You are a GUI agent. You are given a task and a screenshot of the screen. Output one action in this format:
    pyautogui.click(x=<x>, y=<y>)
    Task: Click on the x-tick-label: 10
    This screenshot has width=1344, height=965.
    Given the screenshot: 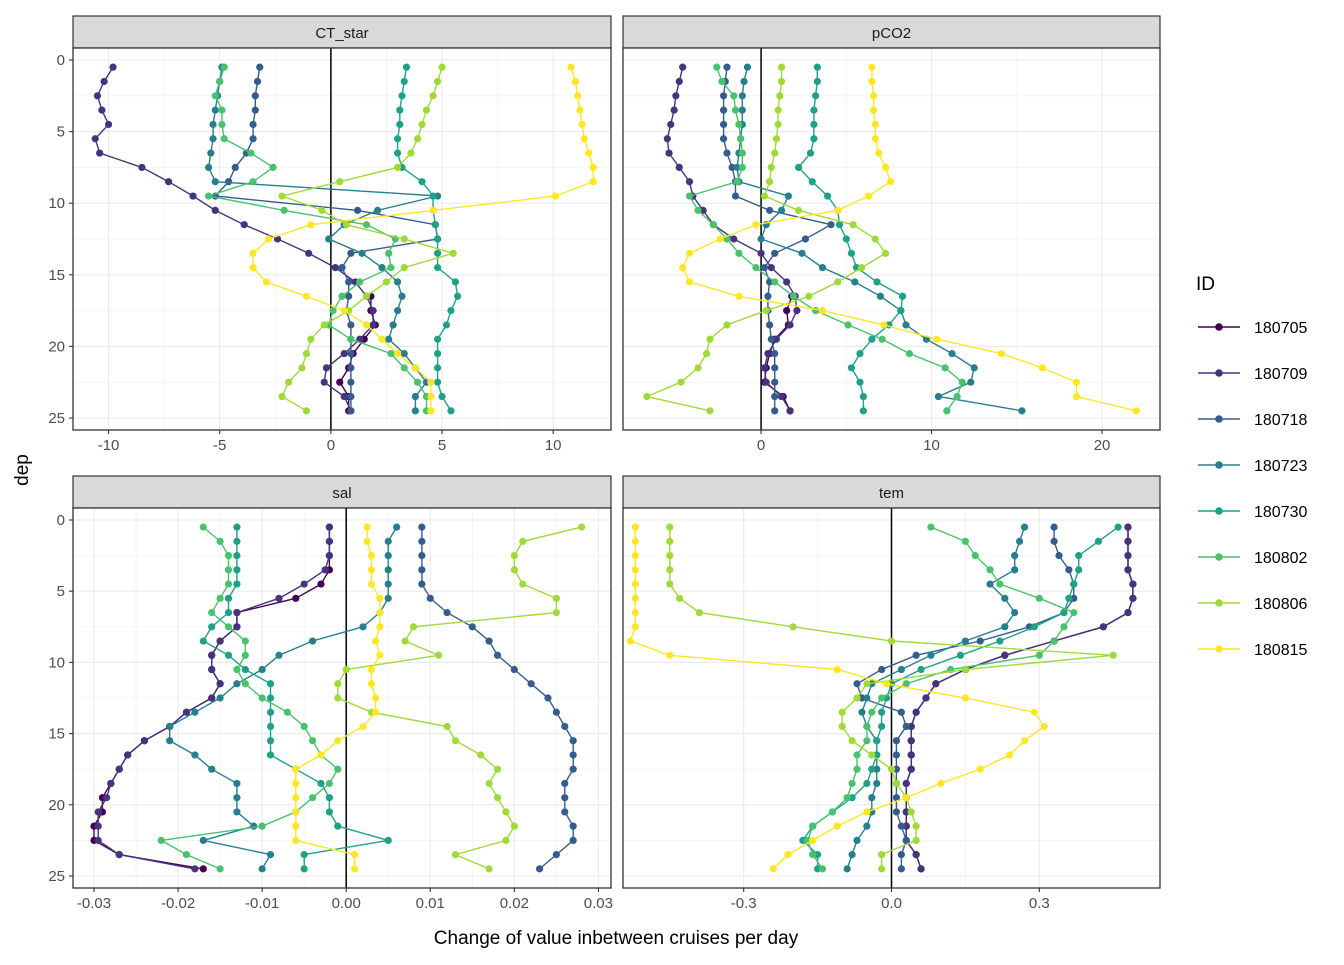 What is the action you would take?
    pyautogui.click(x=931, y=445)
    